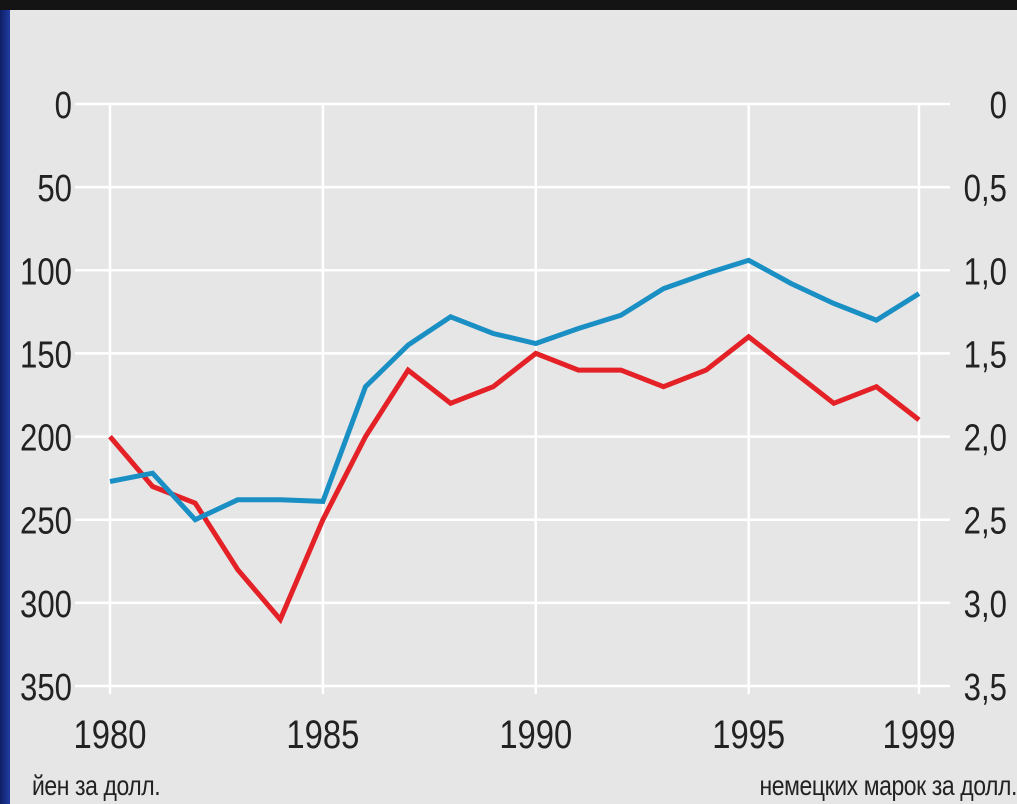  What do you see at coordinates (46, 522) in the screenshot?
I see `y-left-tick-label: 250` at bounding box center [46, 522].